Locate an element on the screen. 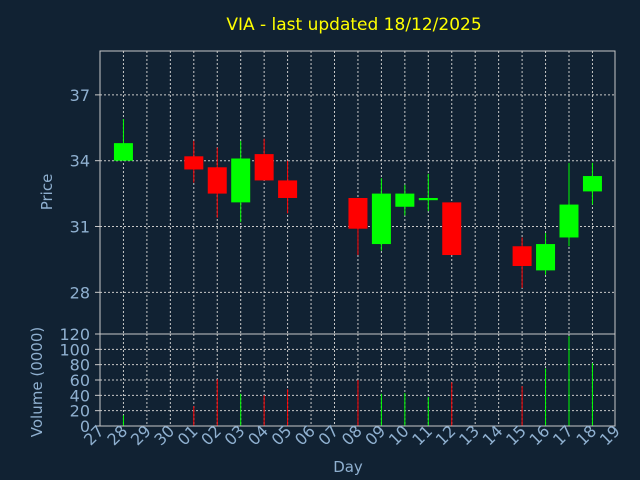 Image resolution: width=640 pixels, height=480 pixels. volume-tick-label: 120 is located at coordinates (74, 334).